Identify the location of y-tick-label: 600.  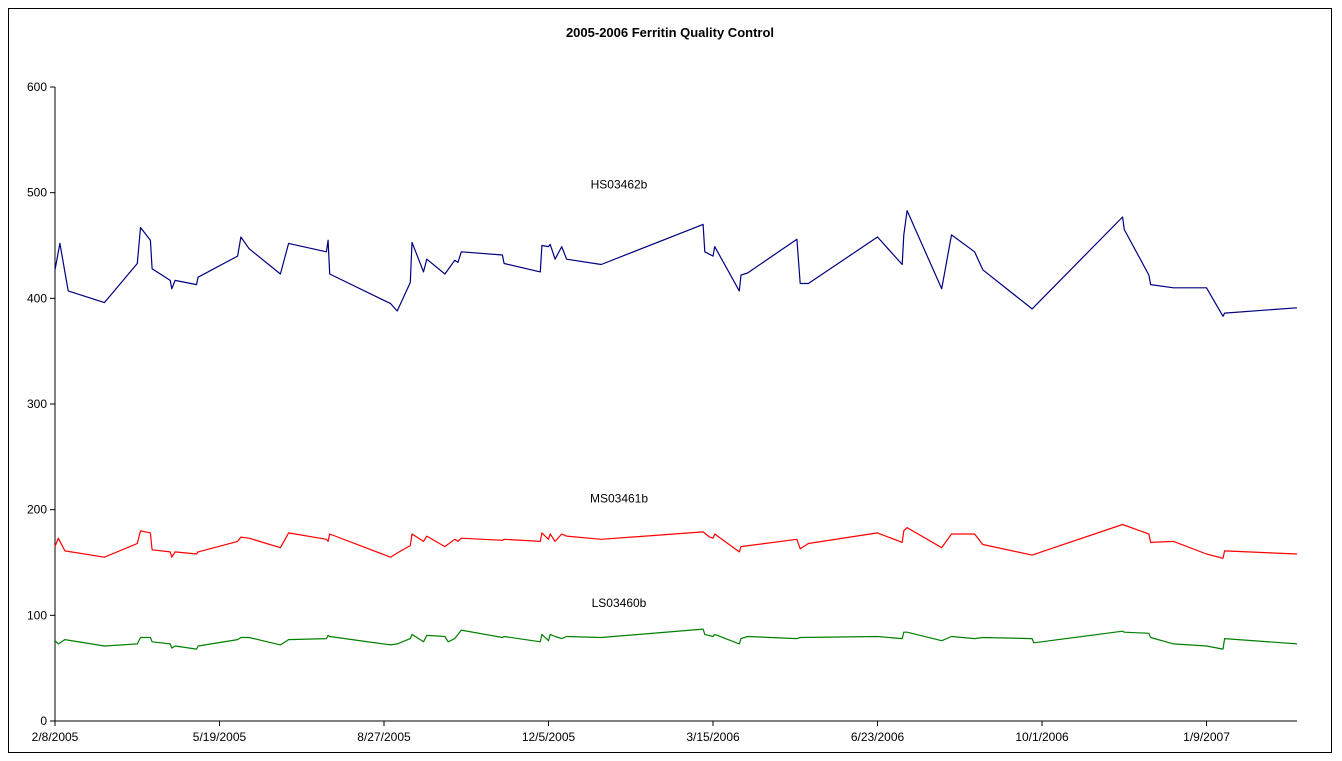
(37, 87).